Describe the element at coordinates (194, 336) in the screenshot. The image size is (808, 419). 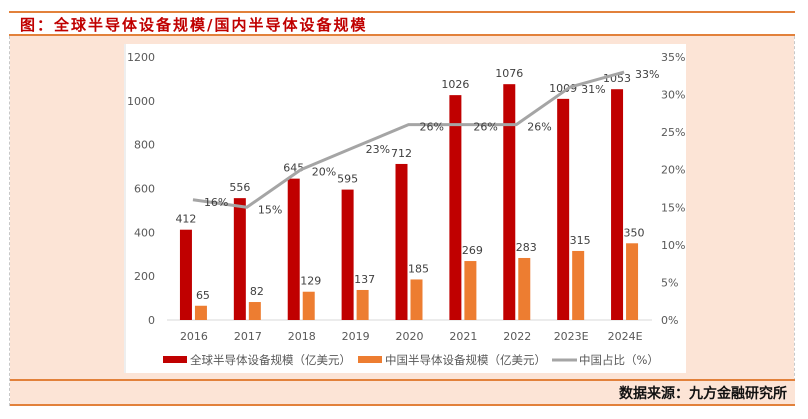
I see `x-axis-tick-label: 2016` at that location.